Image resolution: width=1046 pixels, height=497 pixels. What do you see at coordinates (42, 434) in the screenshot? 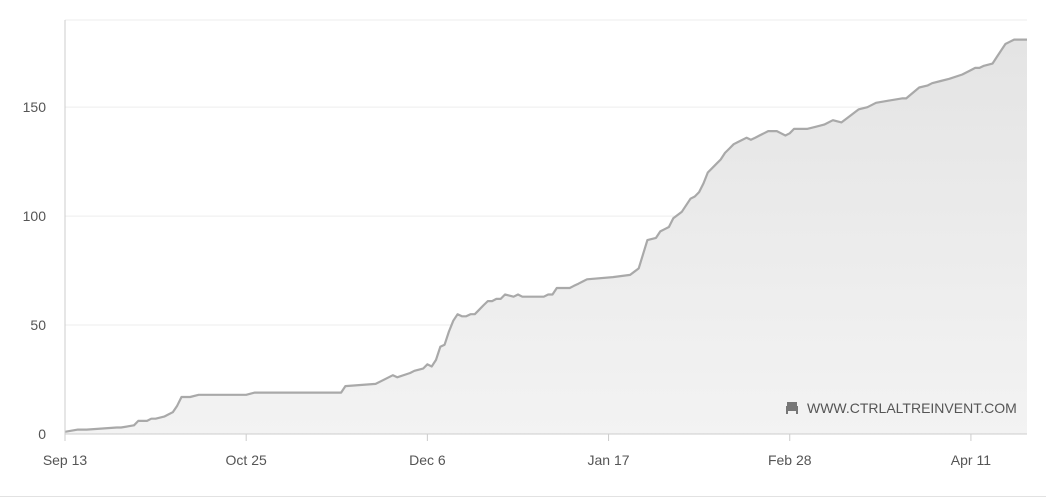
I see `y-tick-label: 0` at bounding box center [42, 434].